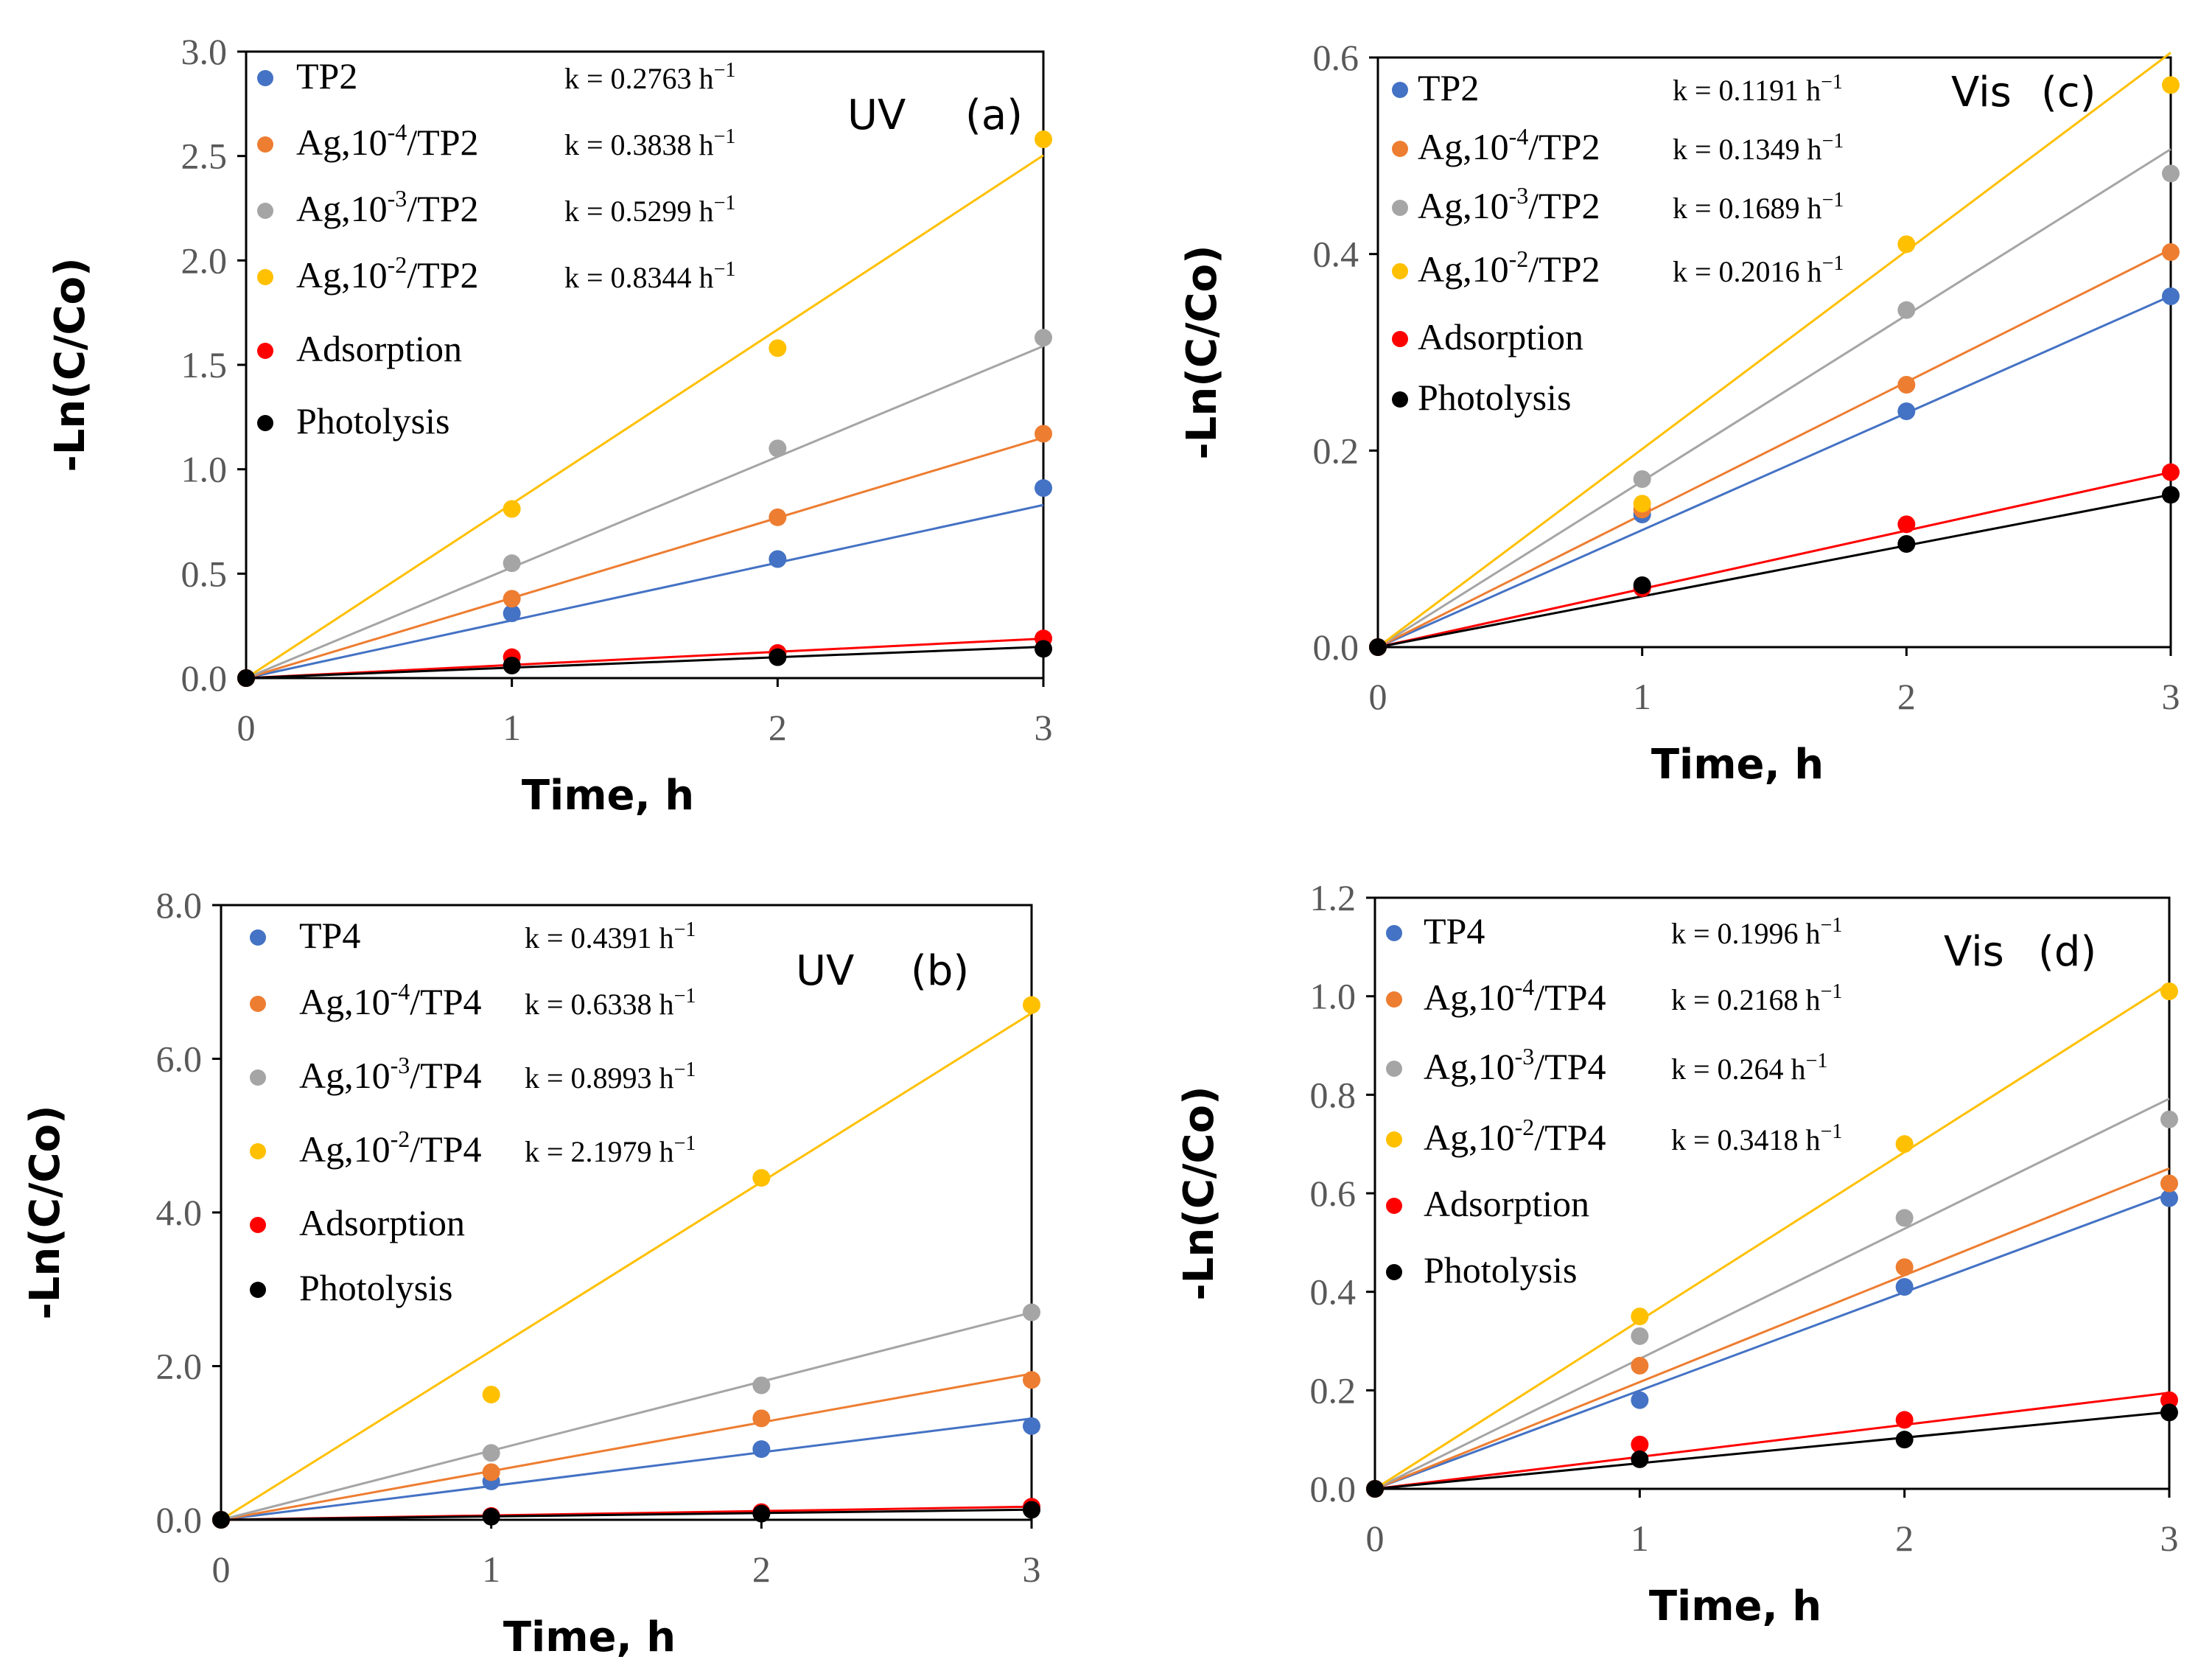 The height and width of the screenshot is (1679, 2212). What do you see at coordinates (375, 1288) in the screenshot?
I see `legend-entry: Photolysis` at bounding box center [375, 1288].